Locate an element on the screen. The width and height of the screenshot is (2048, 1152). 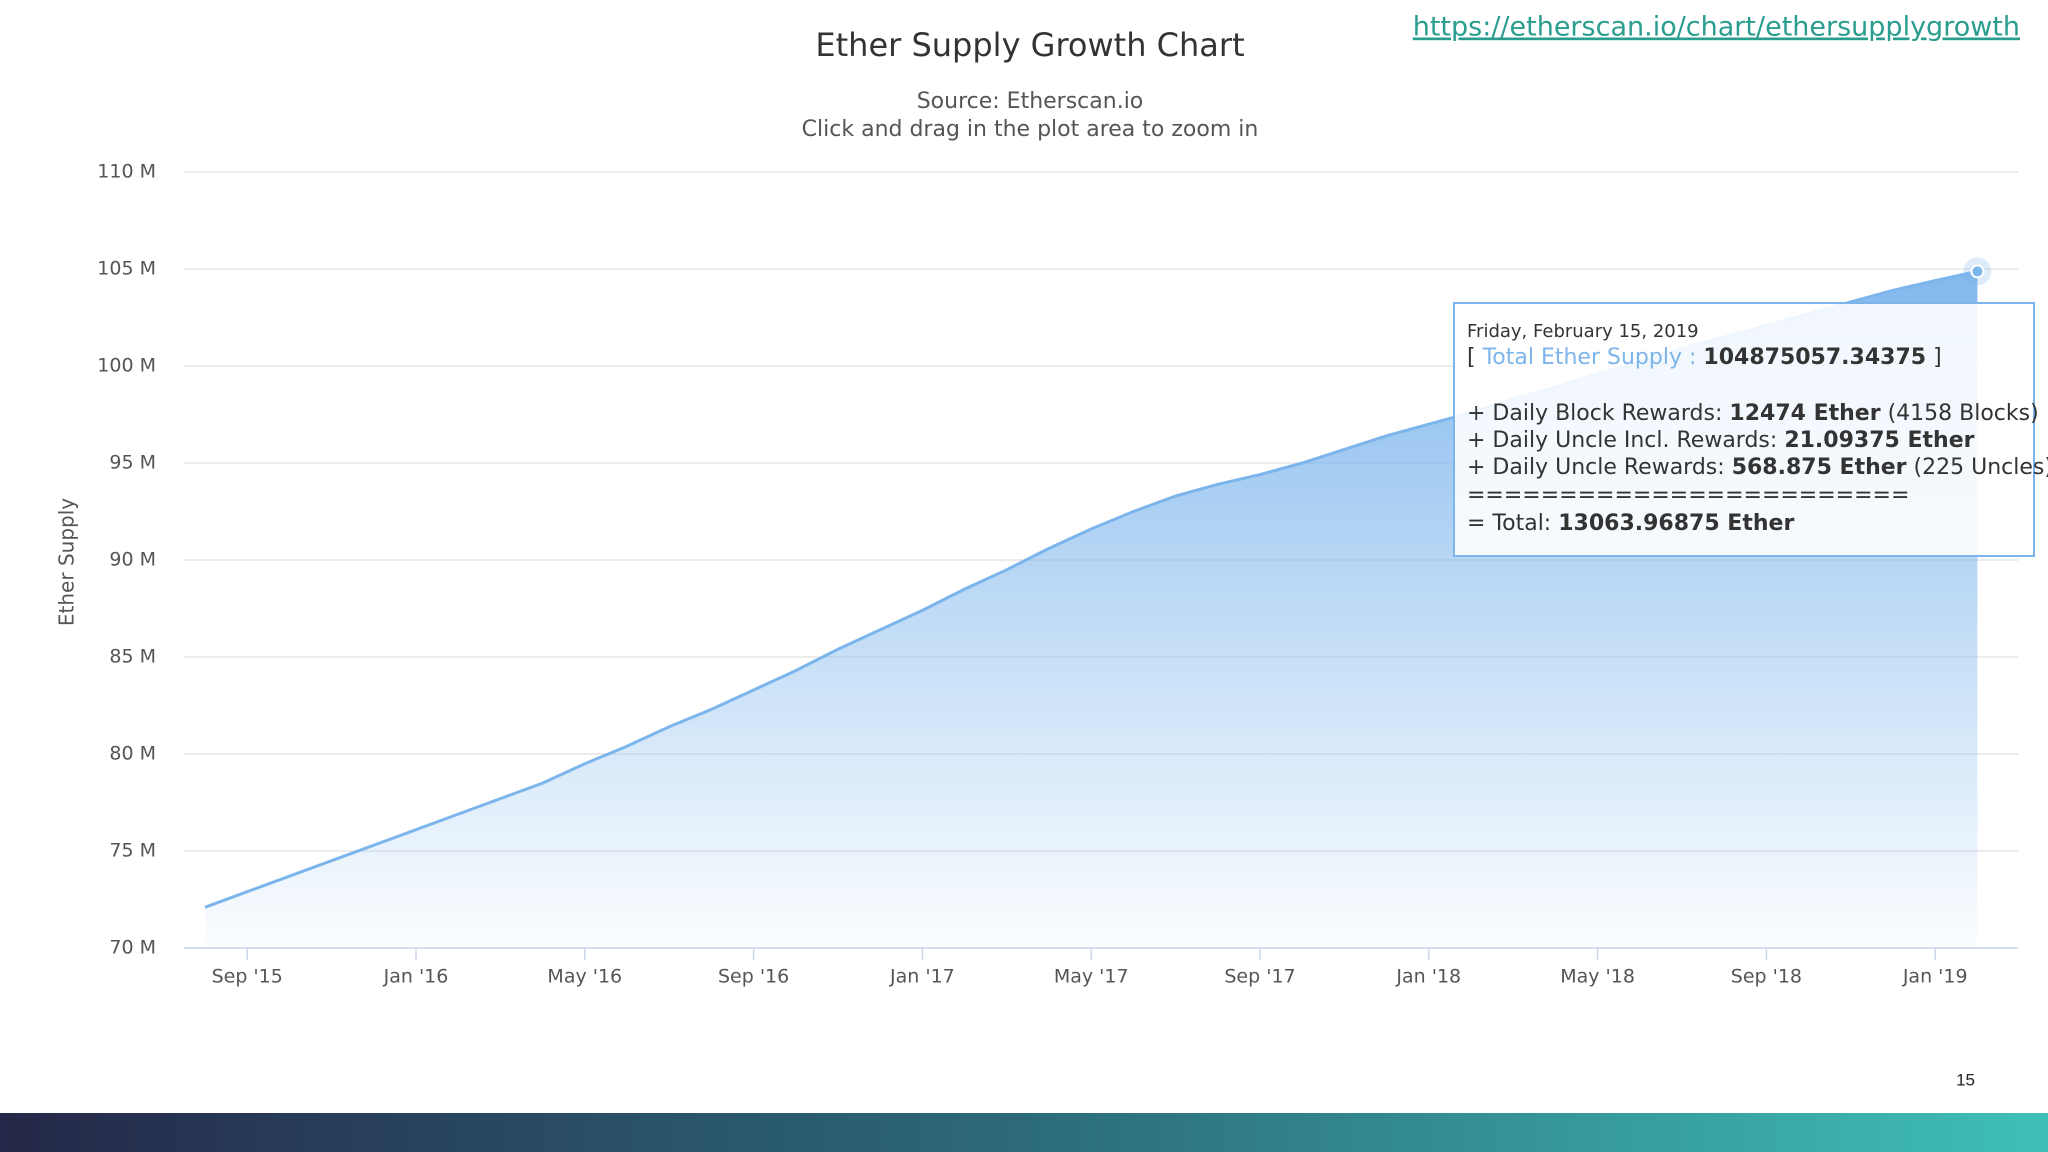
chart-title: Ether Supply Growth Chart is located at coordinates (1029, 45).